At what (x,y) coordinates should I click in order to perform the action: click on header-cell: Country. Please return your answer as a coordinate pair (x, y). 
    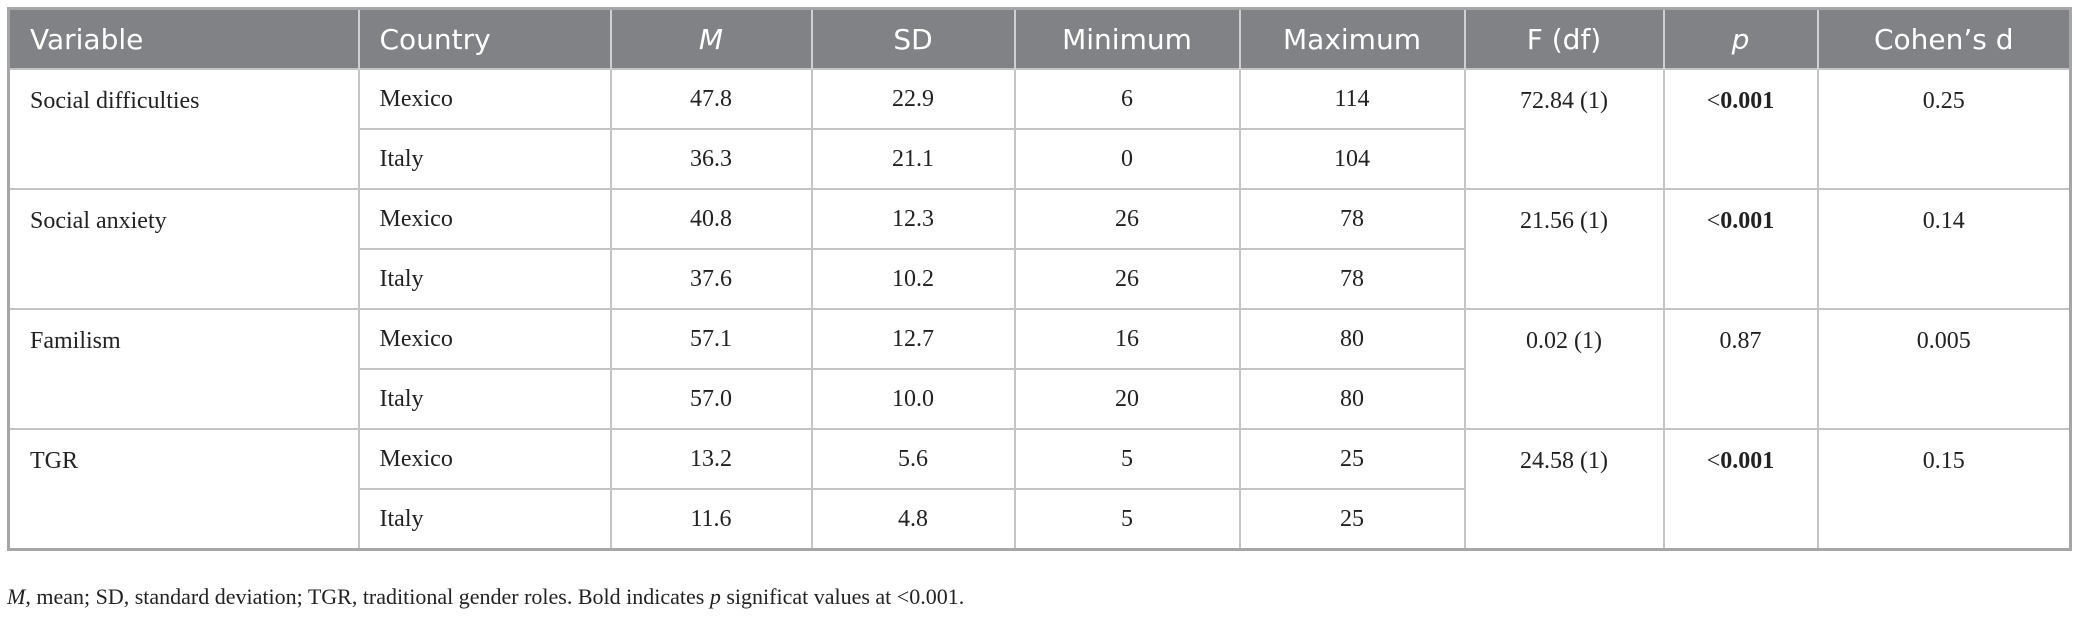
    Looking at the image, I should click on (484, 38).